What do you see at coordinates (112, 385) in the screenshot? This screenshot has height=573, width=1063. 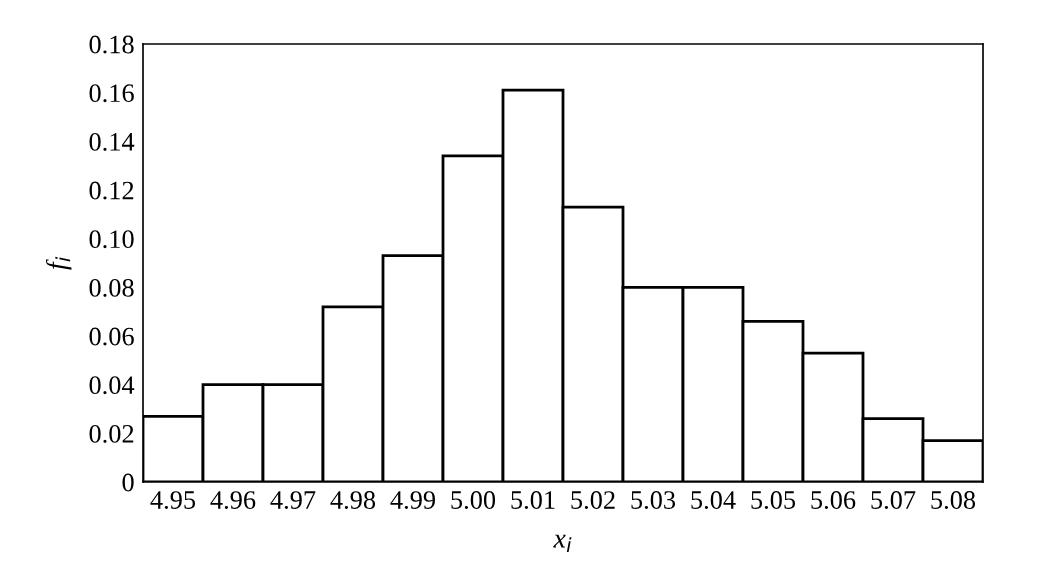 I see `y-tick-label: 0.04` at bounding box center [112, 385].